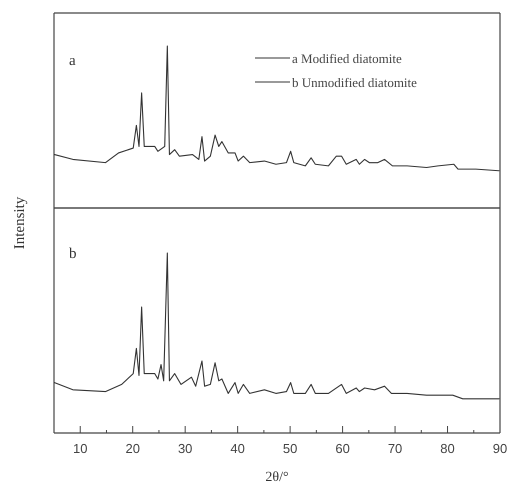  What do you see at coordinates (447, 448) in the screenshot?
I see `x-tick-label: 80` at bounding box center [447, 448].